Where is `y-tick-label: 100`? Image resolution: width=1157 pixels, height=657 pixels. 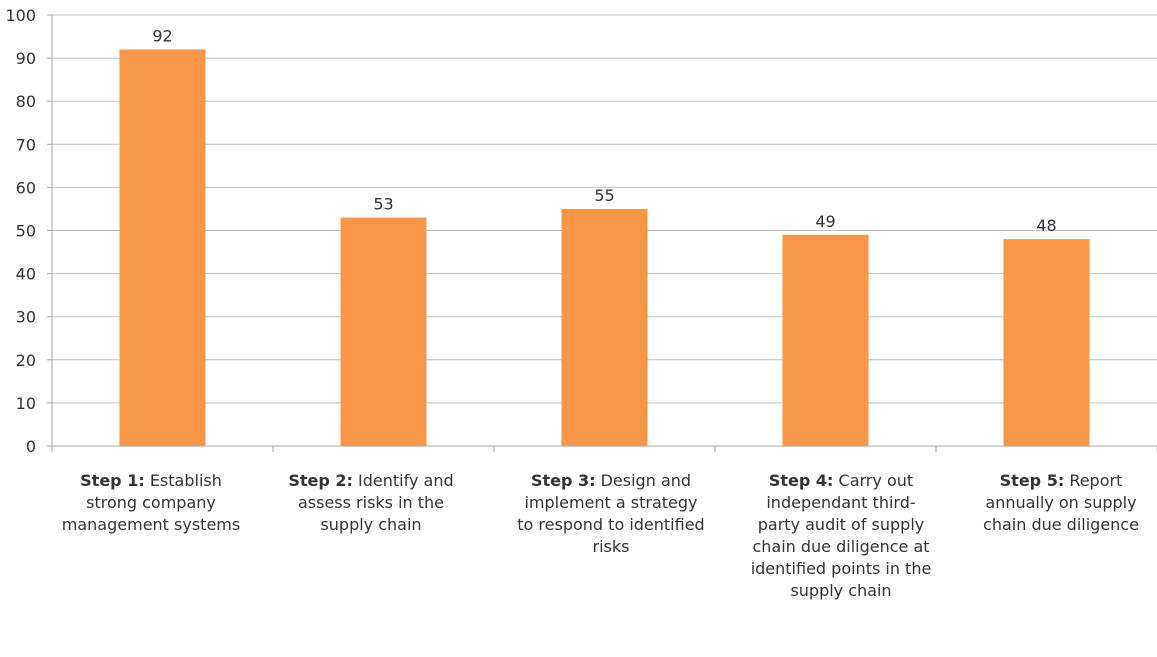
y-tick-label: 100 is located at coordinates (20, 15).